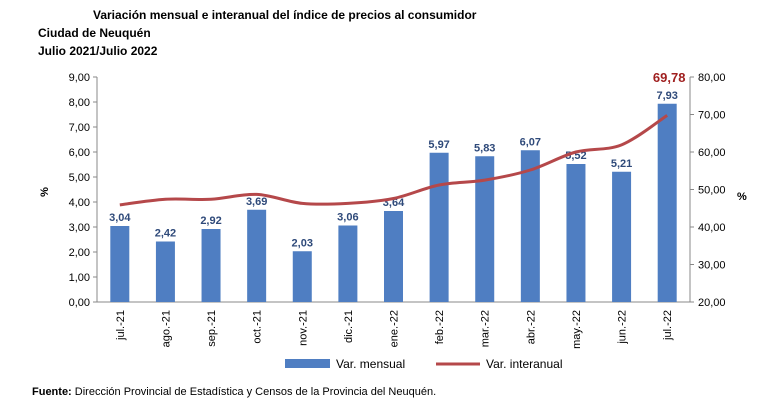 The width and height of the screenshot is (770, 404). What do you see at coordinates (666, 96) in the screenshot?
I see `bar-value-label: 7,93` at bounding box center [666, 96].